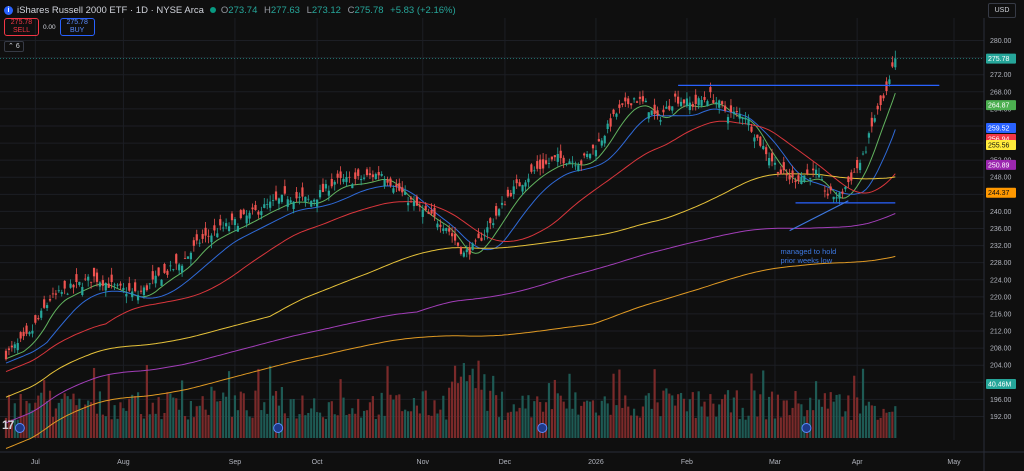 The width and height of the screenshot is (1024, 471). Describe the element at coordinates (999, 129) in the screenshot. I see `ma-price-tag: 259.52` at that location.